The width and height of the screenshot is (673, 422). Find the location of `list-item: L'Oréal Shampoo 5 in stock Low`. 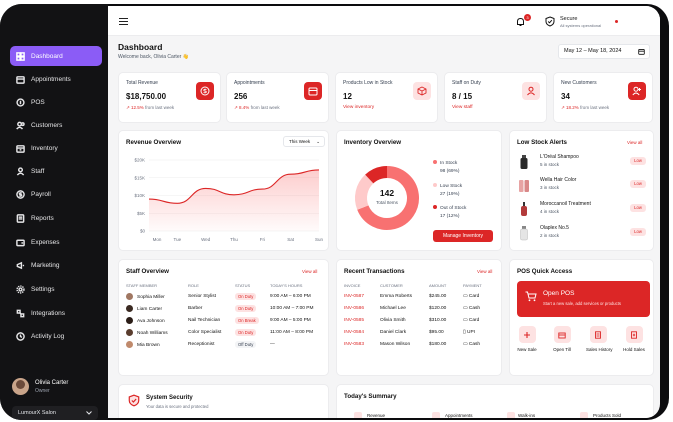

list-item: L'Oréal Shampoo 5 in stock Low is located at coordinates (582, 163).